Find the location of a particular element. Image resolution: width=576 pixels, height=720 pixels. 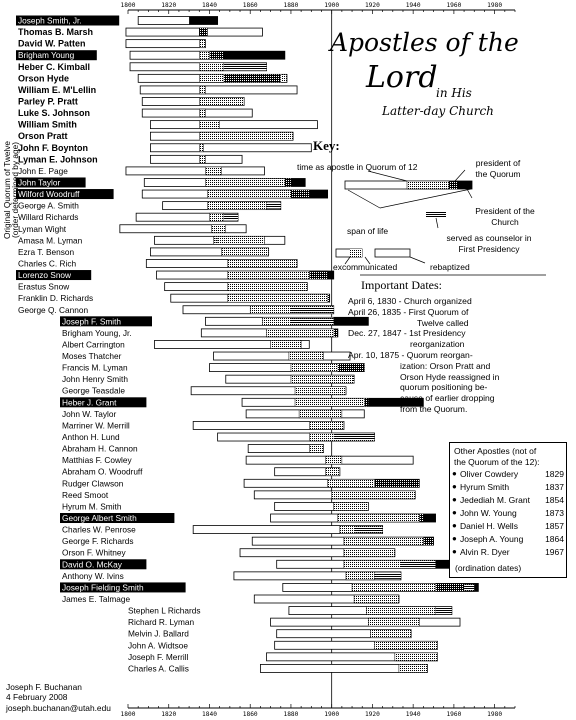

key-counselor-label: served as counselor in First Presidency is located at coordinates (489, 243).